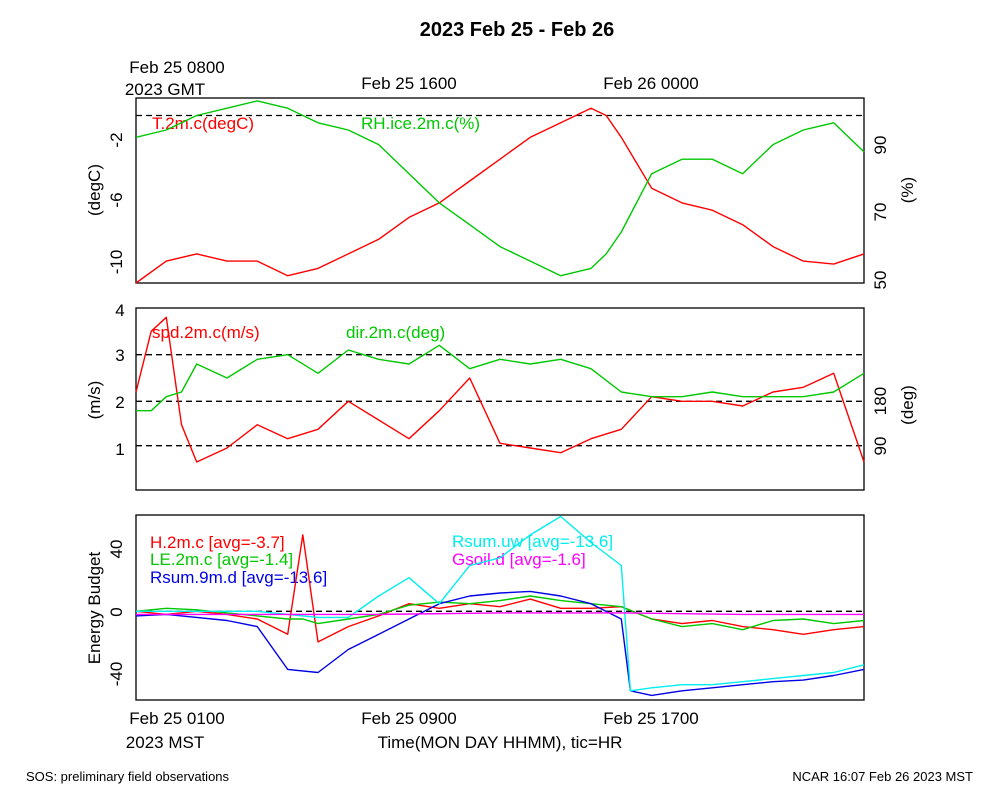 The width and height of the screenshot is (1000, 800). Describe the element at coordinates (165, 89) in the screenshot. I see `top-axis-label-0-line2: 2023 GMT` at that location.